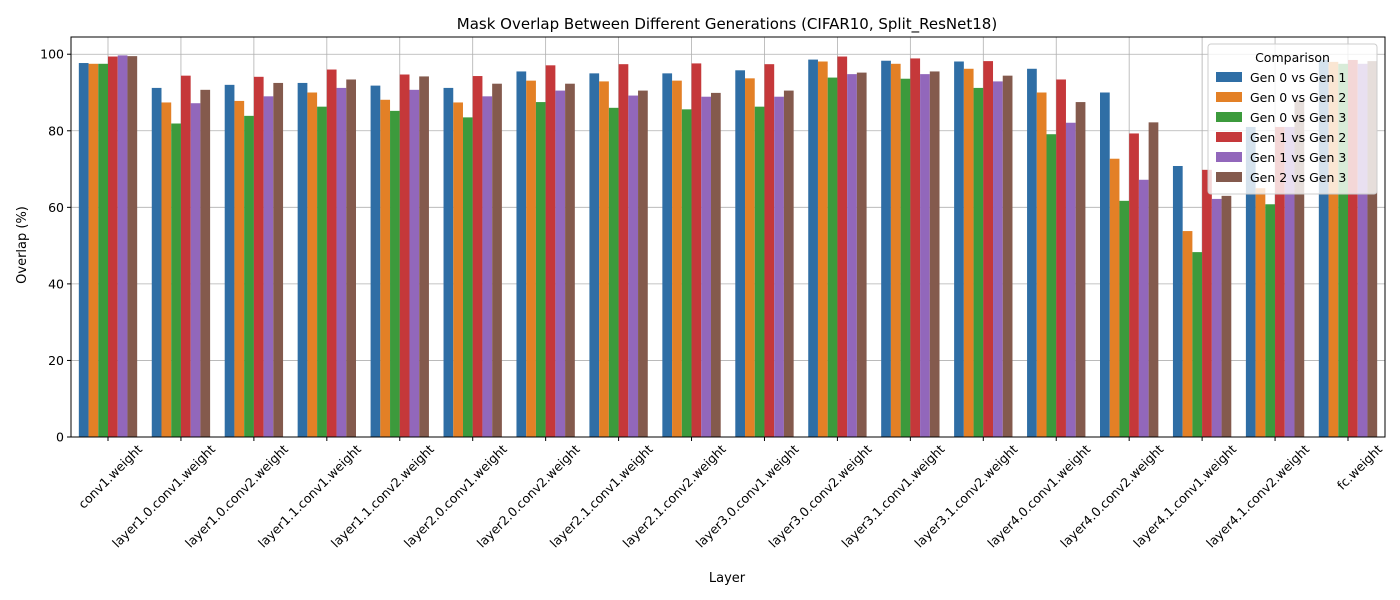 The image size is (1400, 600). I want to click on legend-entry: Gen 2 vs Gen 3, so click(1298, 177).